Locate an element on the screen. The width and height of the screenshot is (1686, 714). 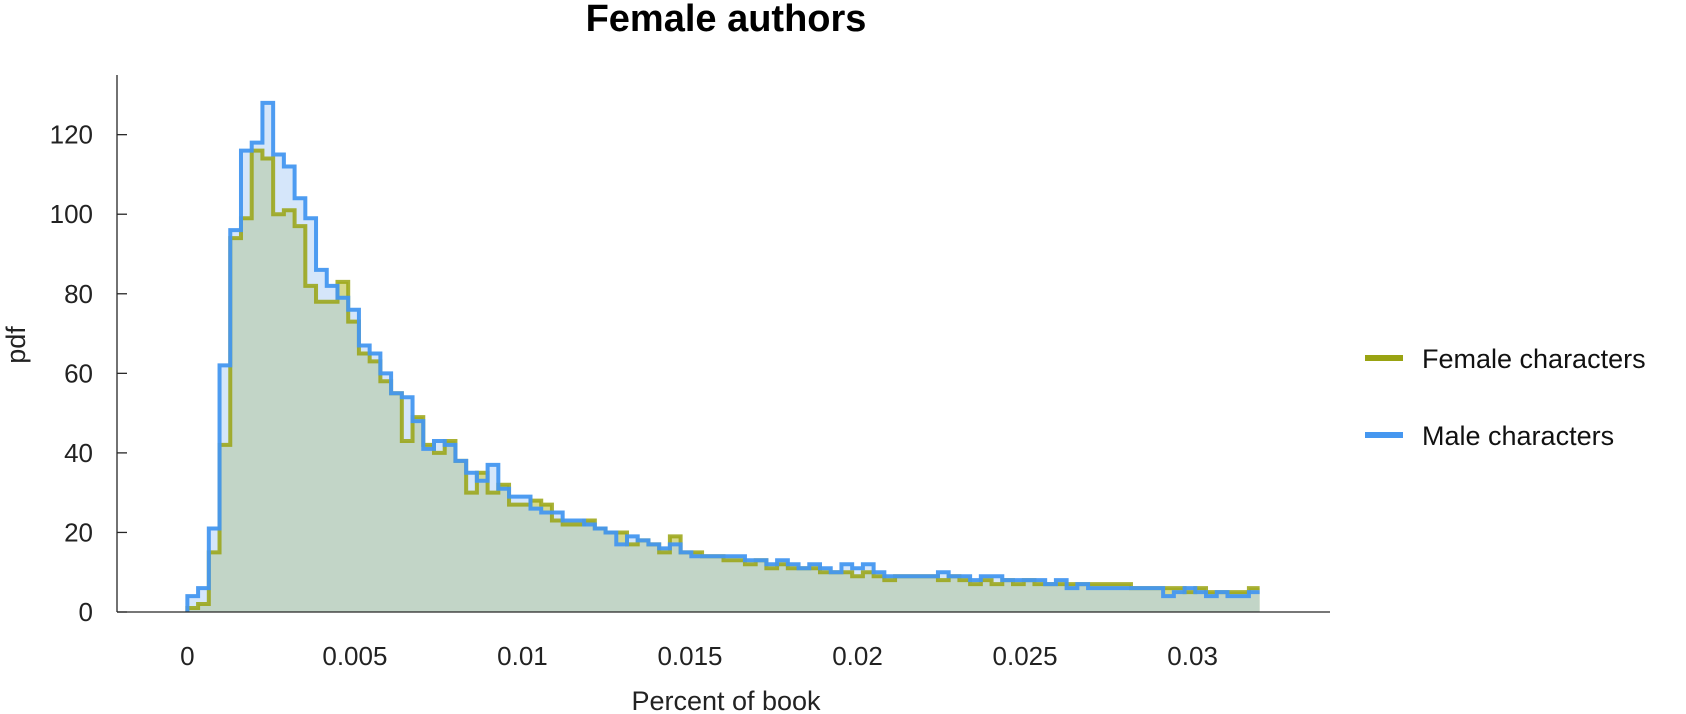
y-ticks: 0 20 40 60 80 100 120 is located at coordinates (88, 373).